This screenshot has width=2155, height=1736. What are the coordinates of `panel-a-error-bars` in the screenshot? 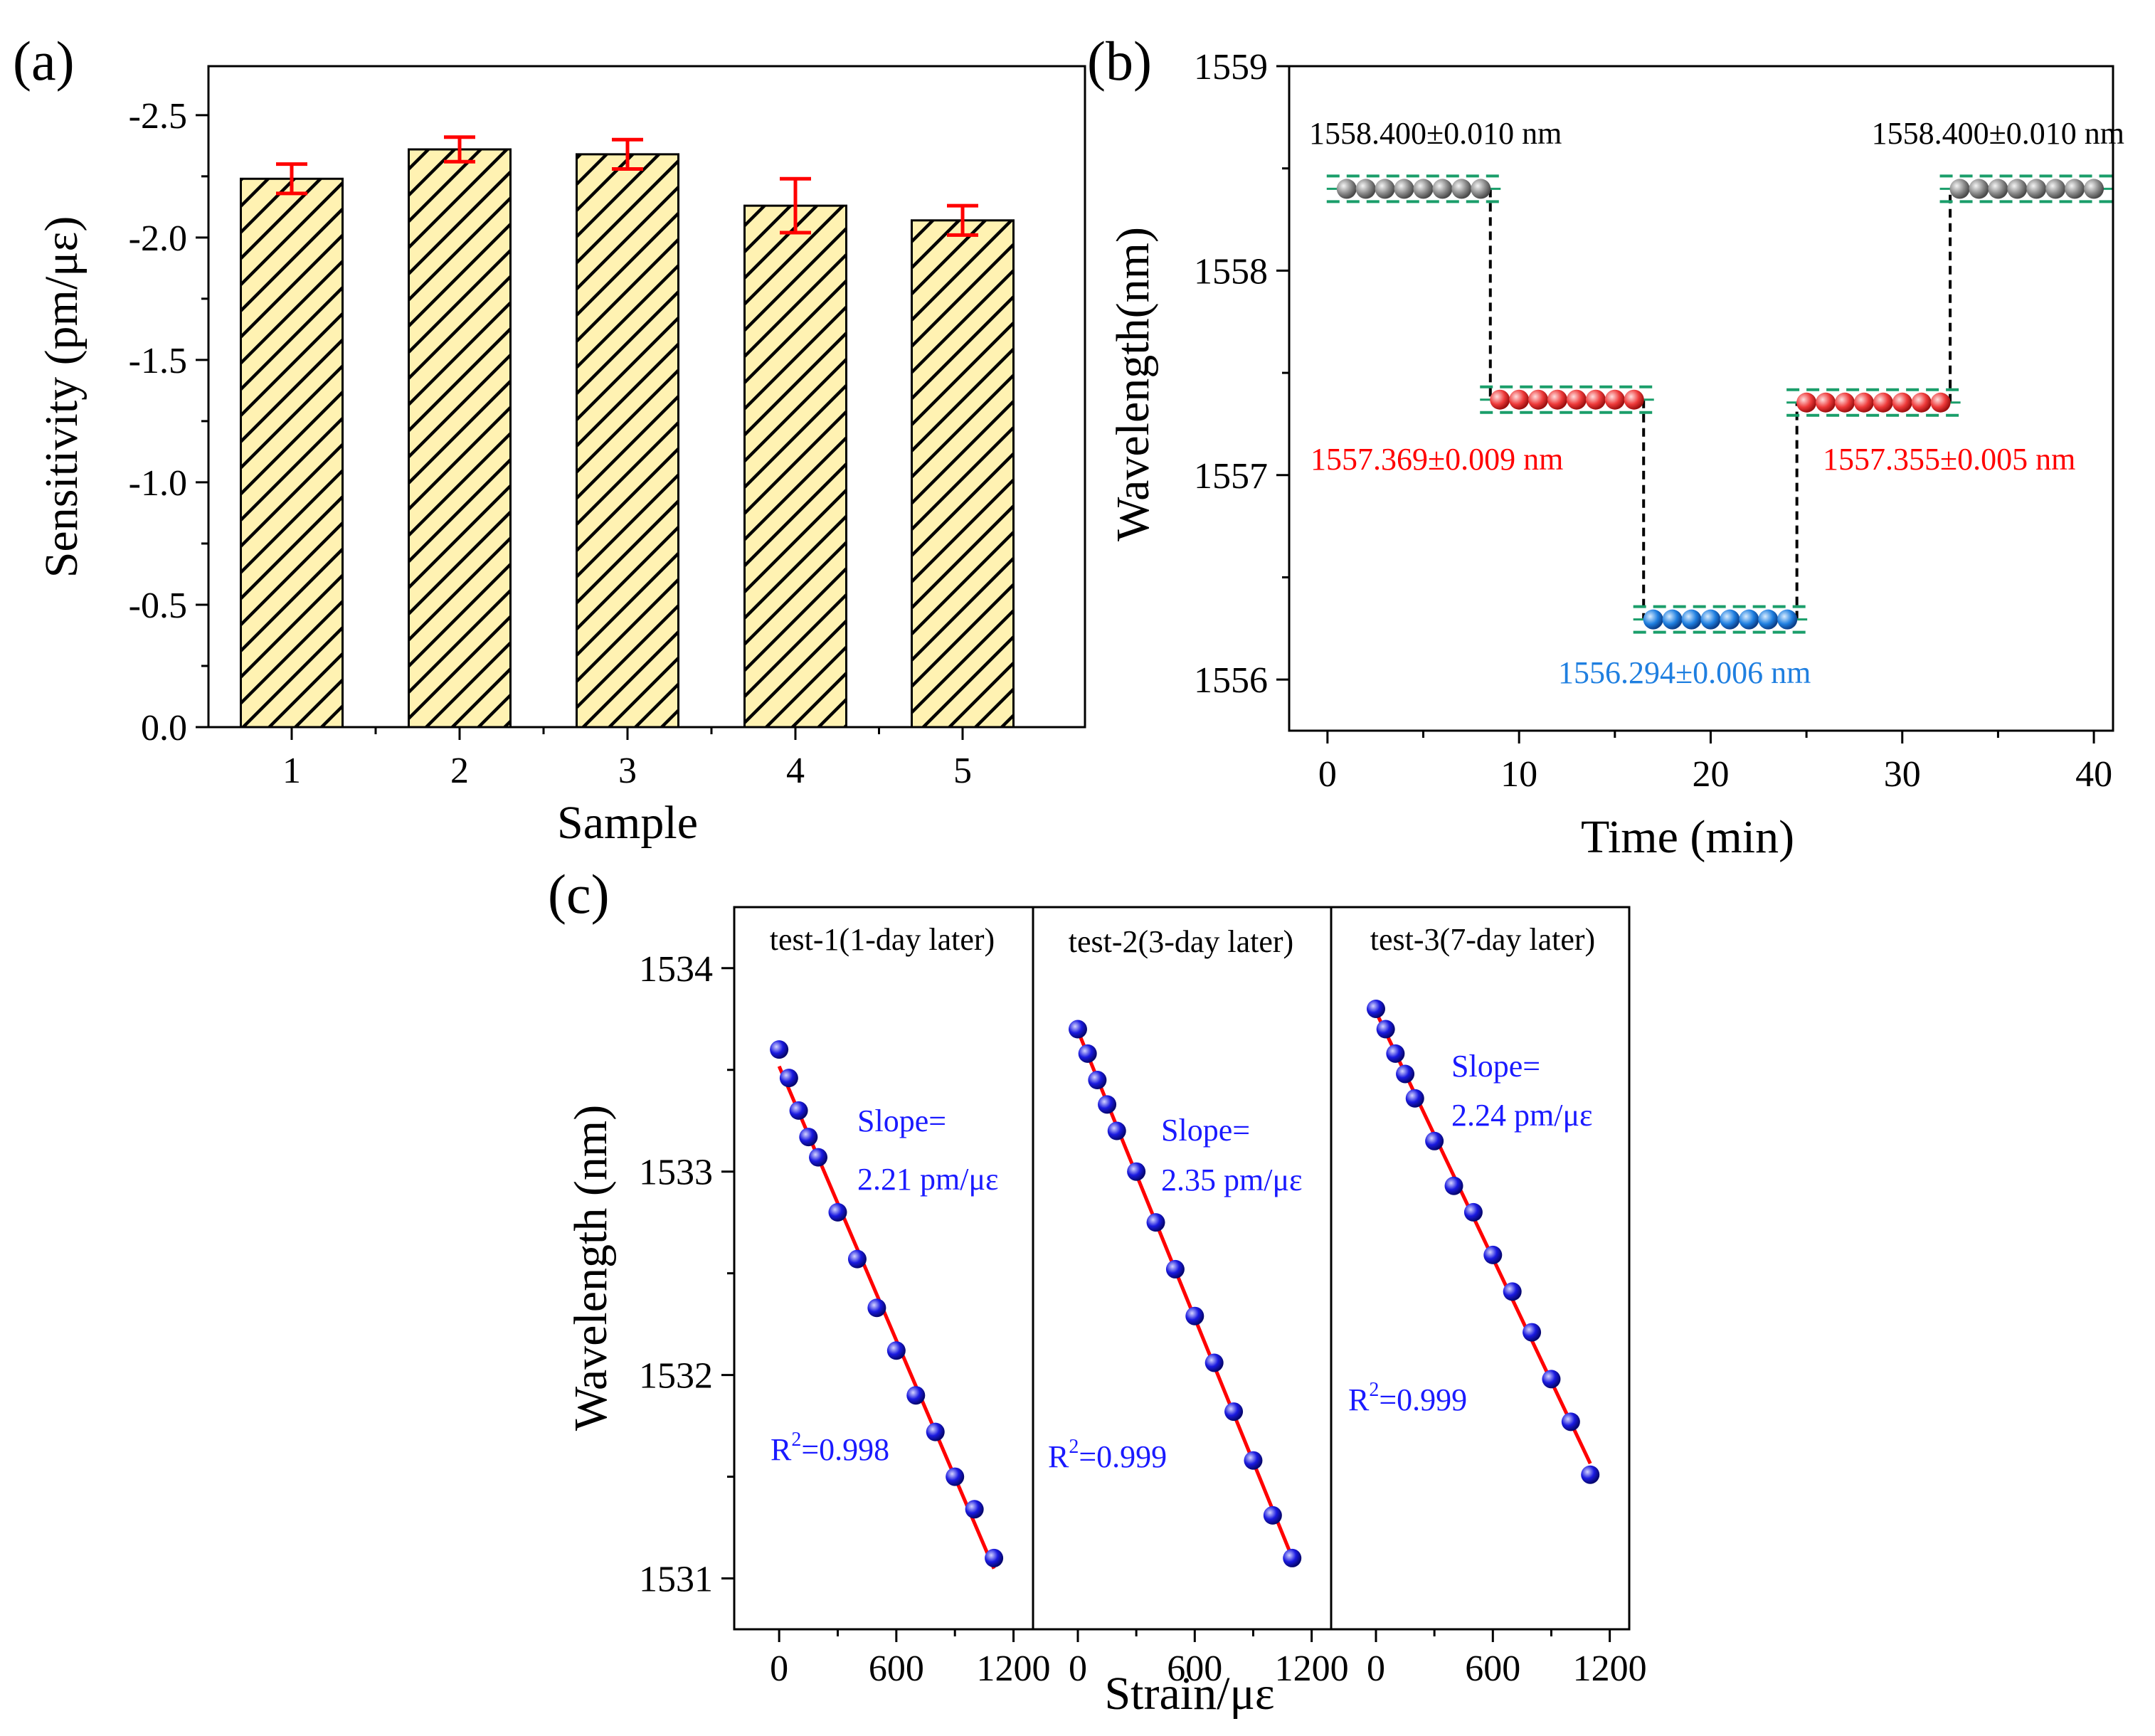 It's located at (627, 186).